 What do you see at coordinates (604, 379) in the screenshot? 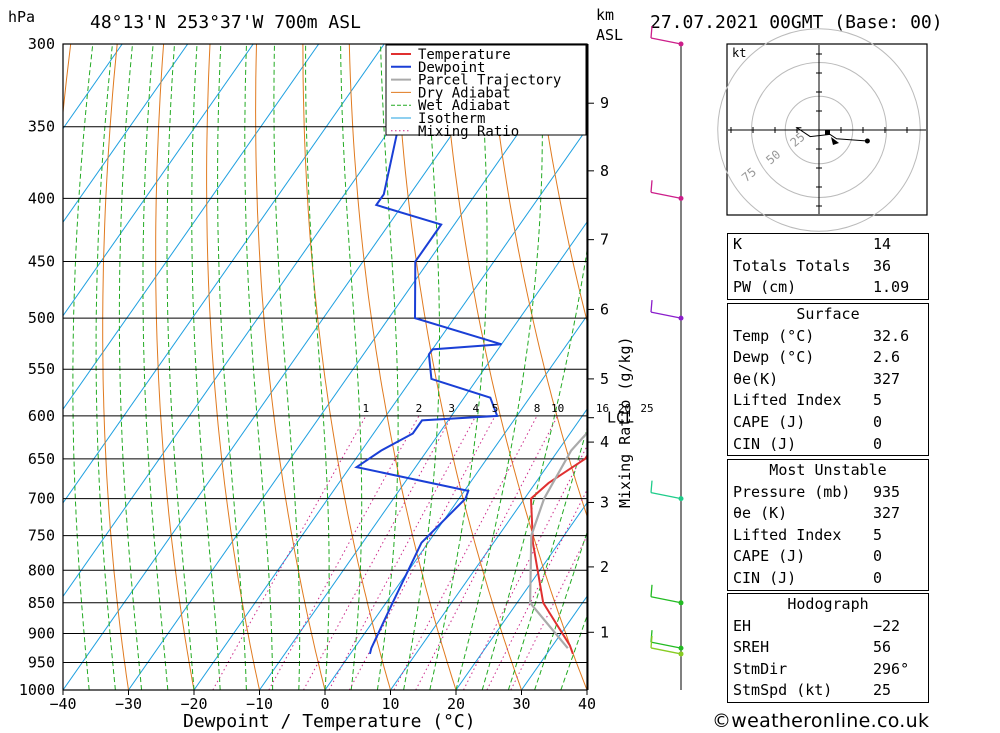
I see `km-tick-label: 5` at bounding box center [604, 379].